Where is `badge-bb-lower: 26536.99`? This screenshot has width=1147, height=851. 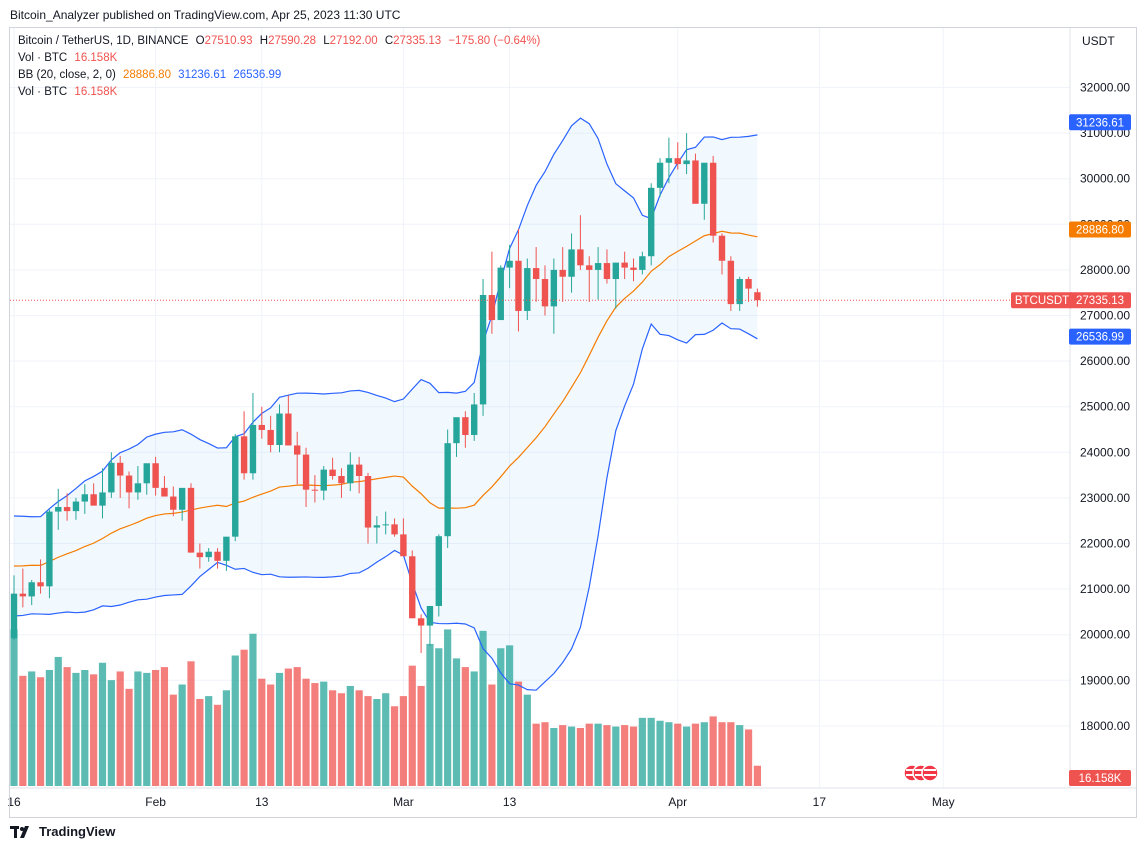
badge-bb-lower: 26536.99 is located at coordinates (1100, 338).